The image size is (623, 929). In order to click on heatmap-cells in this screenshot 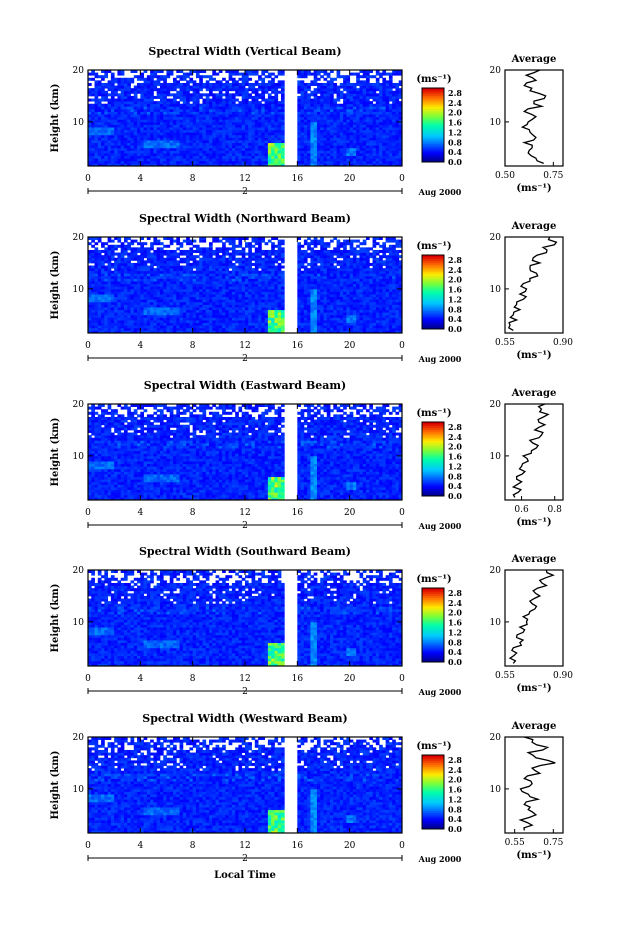, I will do `click(245, 285)`.